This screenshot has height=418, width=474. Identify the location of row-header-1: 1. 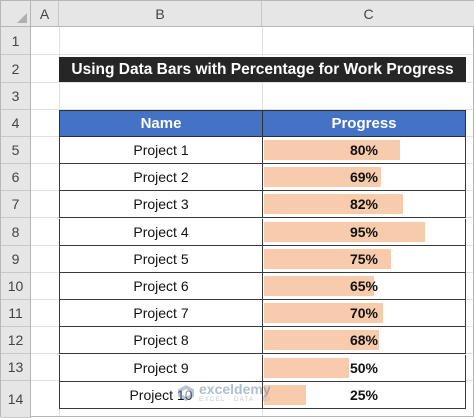
(16, 41).